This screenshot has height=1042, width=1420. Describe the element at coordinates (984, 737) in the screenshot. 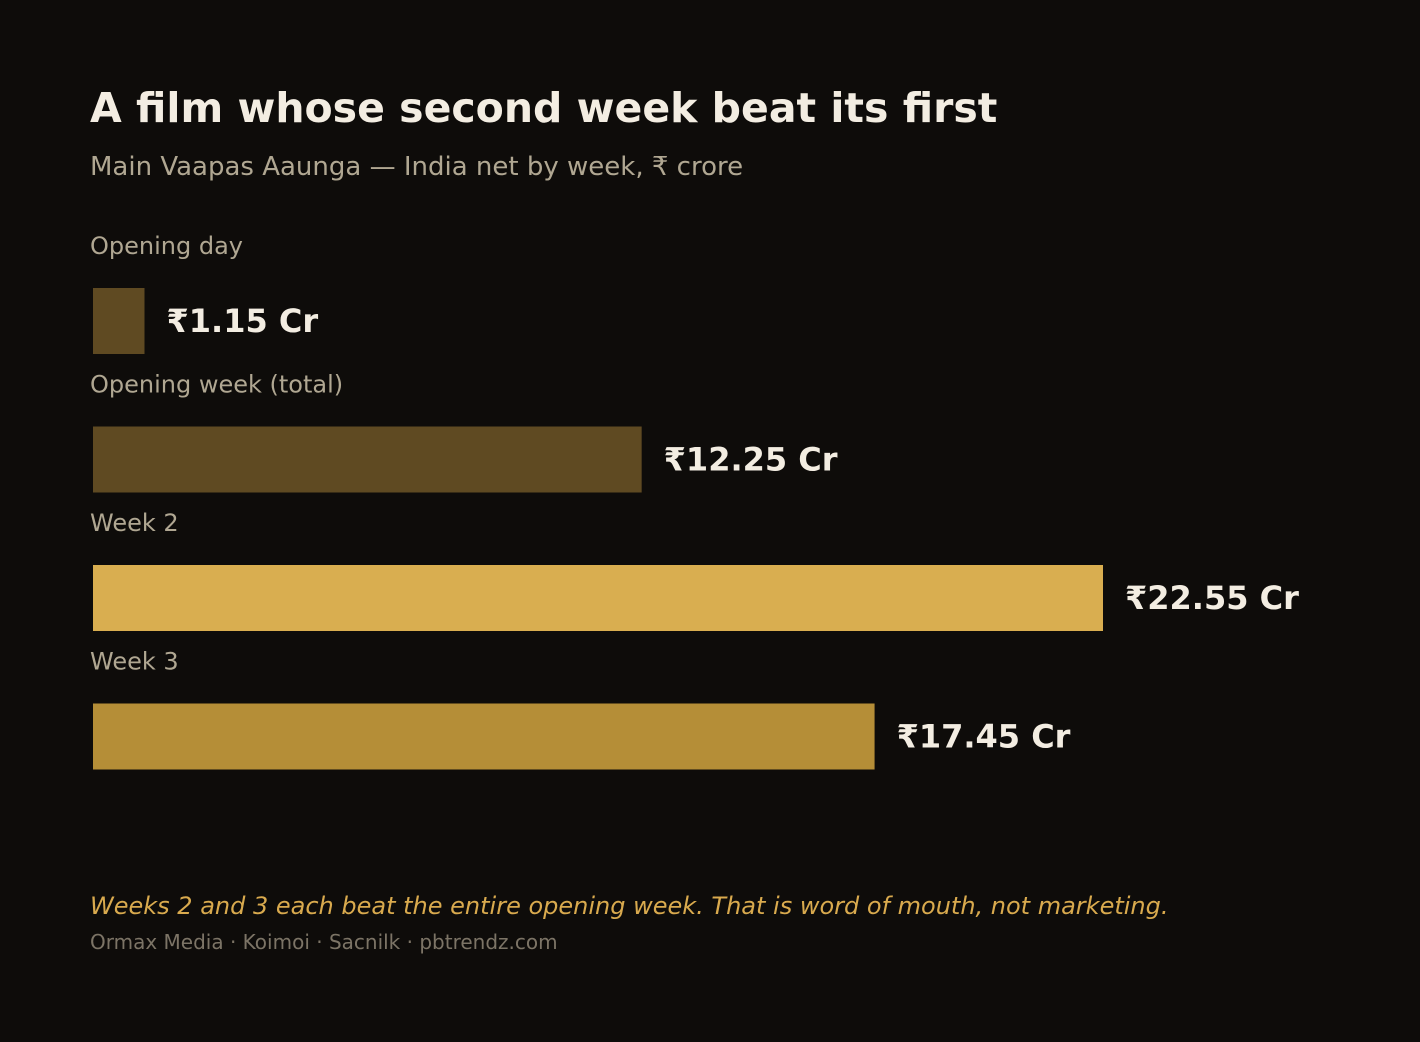

I see `value-label-week-3: ₹17.45 Cr` at that location.